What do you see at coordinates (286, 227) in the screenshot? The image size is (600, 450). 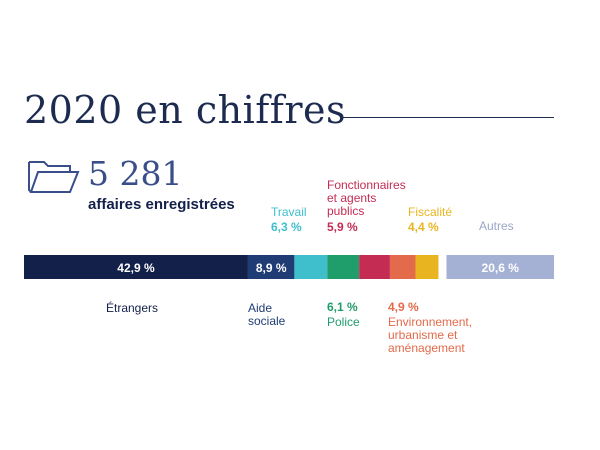 I see `value-travail: 6,3 %` at bounding box center [286, 227].